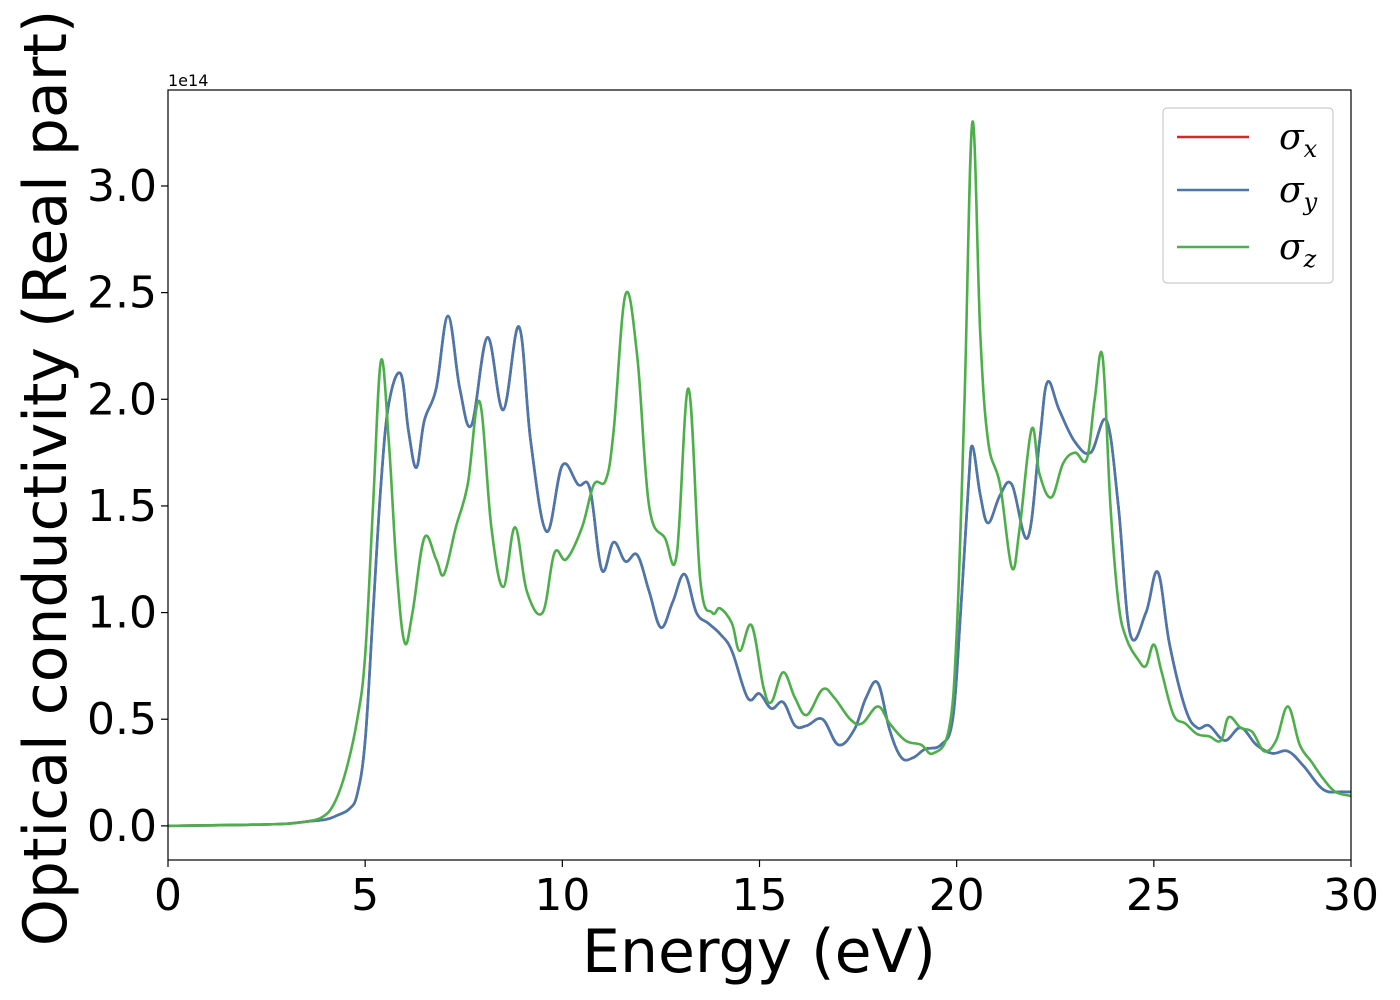 The width and height of the screenshot is (1400, 1000). What do you see at coordinates (122, 826) in the screenshot?
I see `y-tick-label: 0.0` at bounding box center [122, 826].